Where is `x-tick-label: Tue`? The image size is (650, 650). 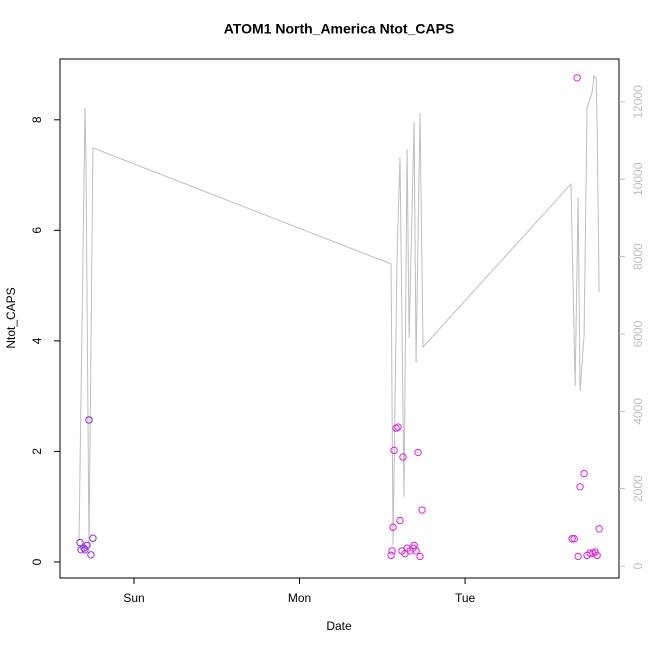
x-tick-label: Tue is located at coordinates (465, 598).